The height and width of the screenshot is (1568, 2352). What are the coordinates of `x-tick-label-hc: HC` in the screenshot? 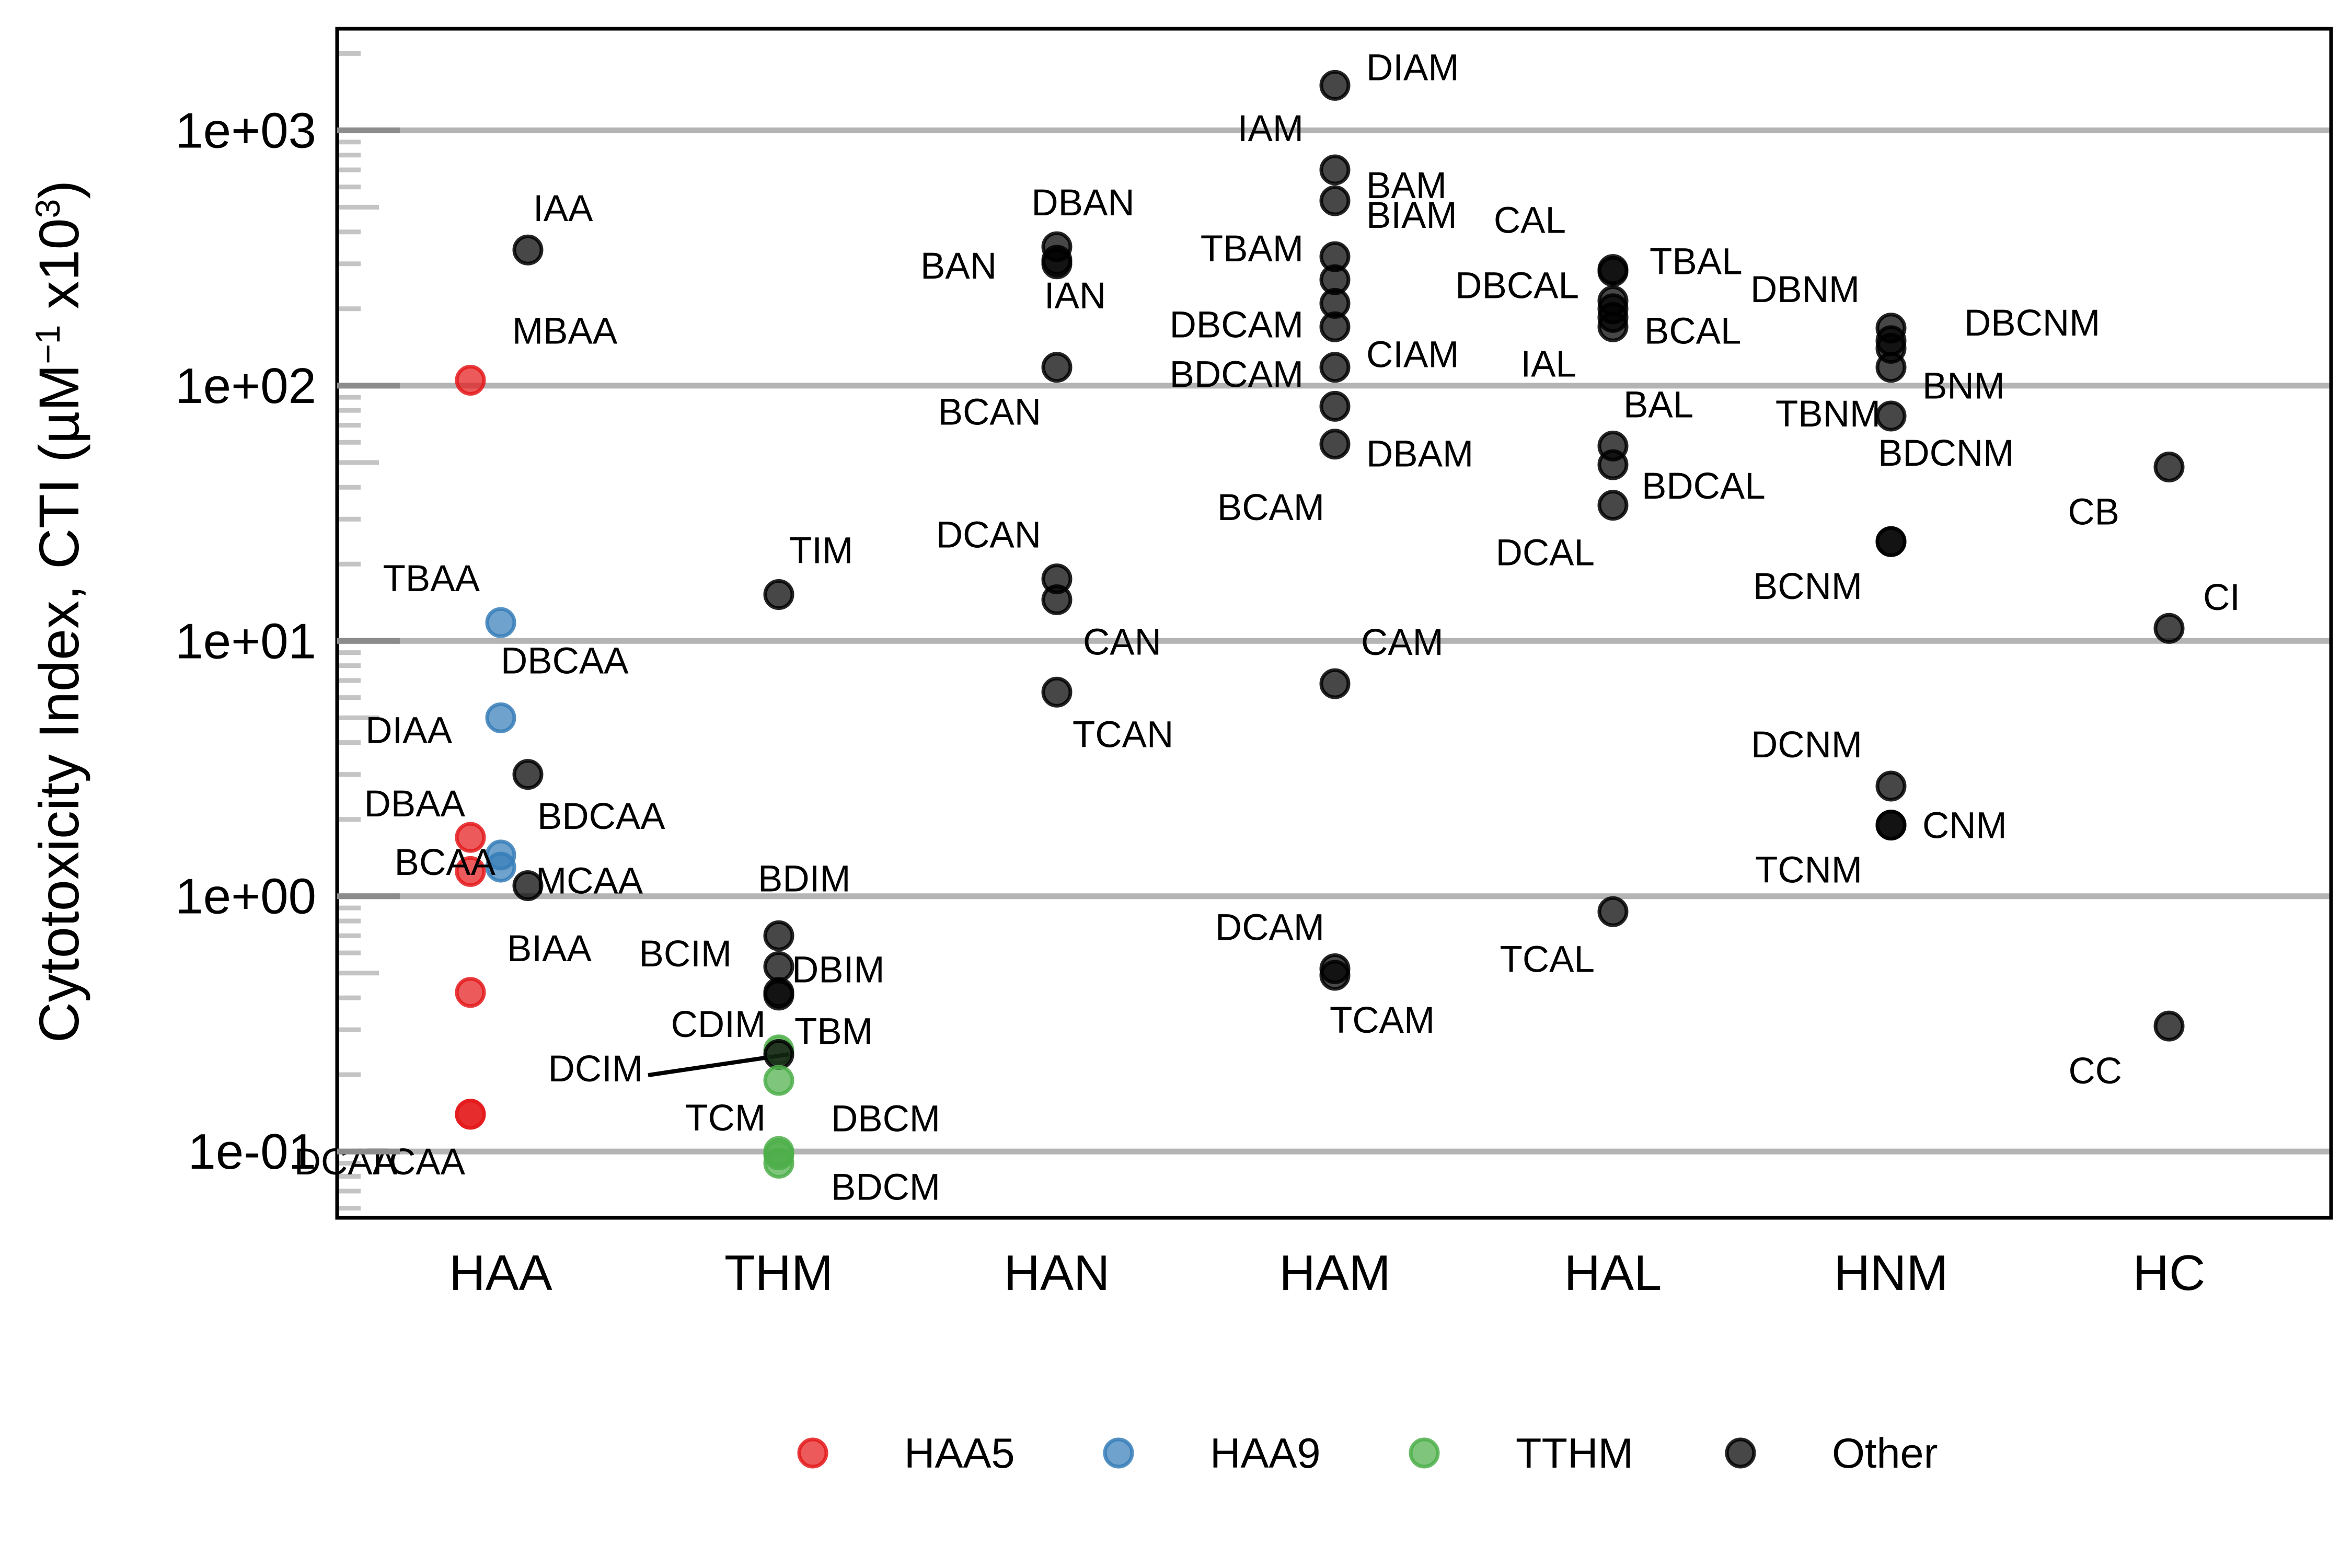 It's located at (2169, 1273).